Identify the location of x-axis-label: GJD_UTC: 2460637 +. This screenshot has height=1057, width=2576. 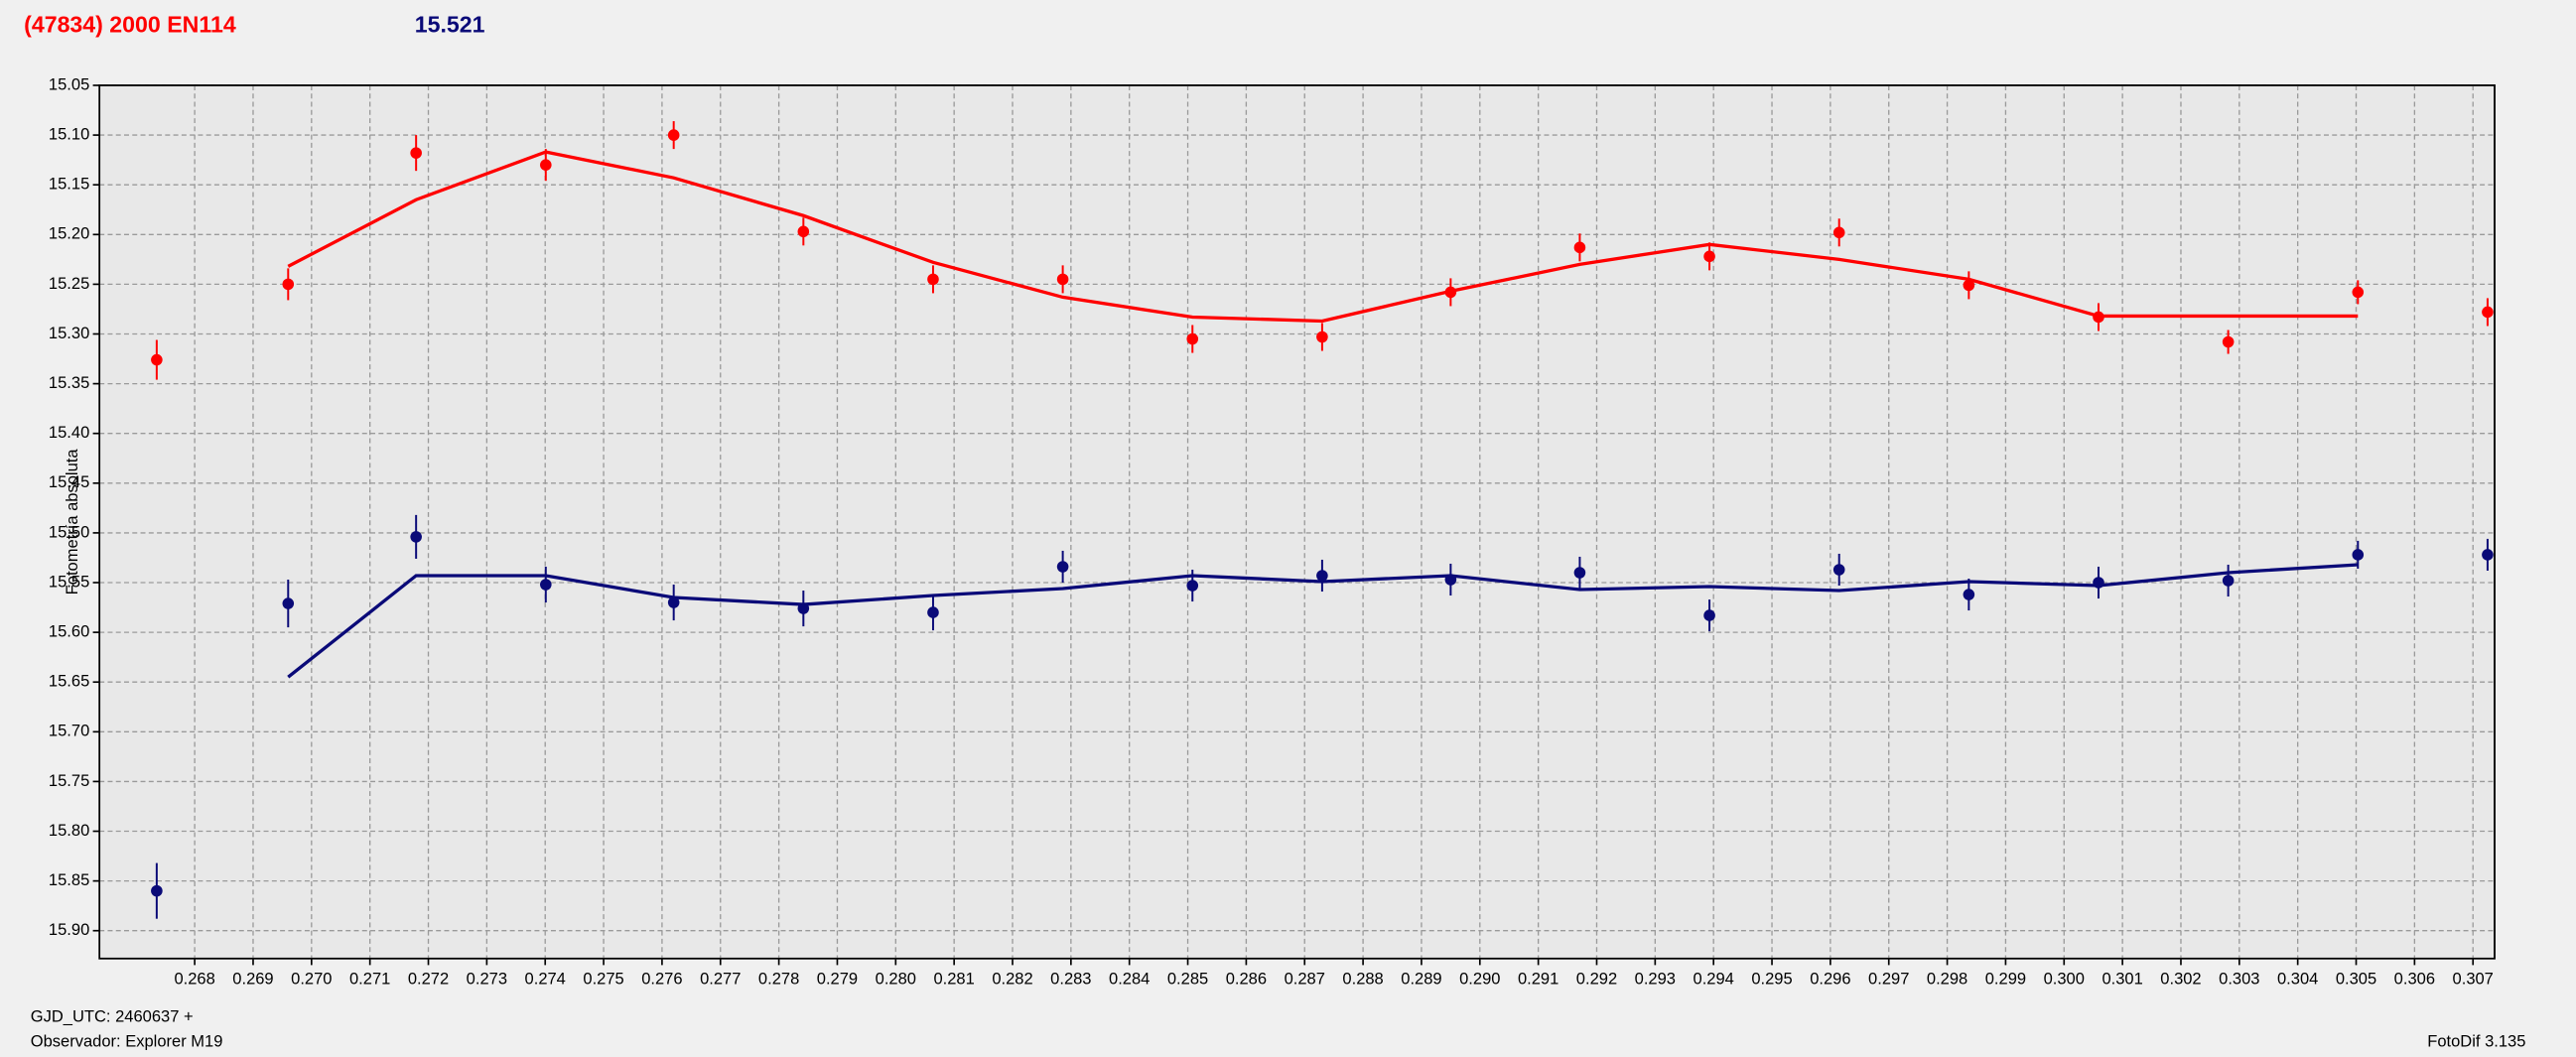
(112, 1016).